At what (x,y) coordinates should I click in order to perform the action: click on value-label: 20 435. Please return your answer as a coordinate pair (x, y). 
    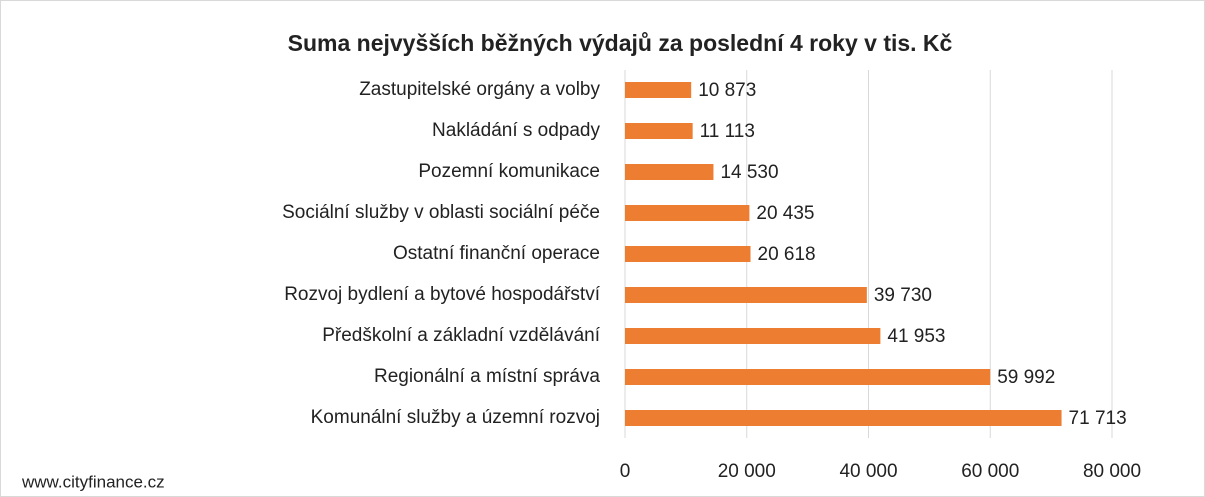
    Looking at the image, I should click on (785, 213).